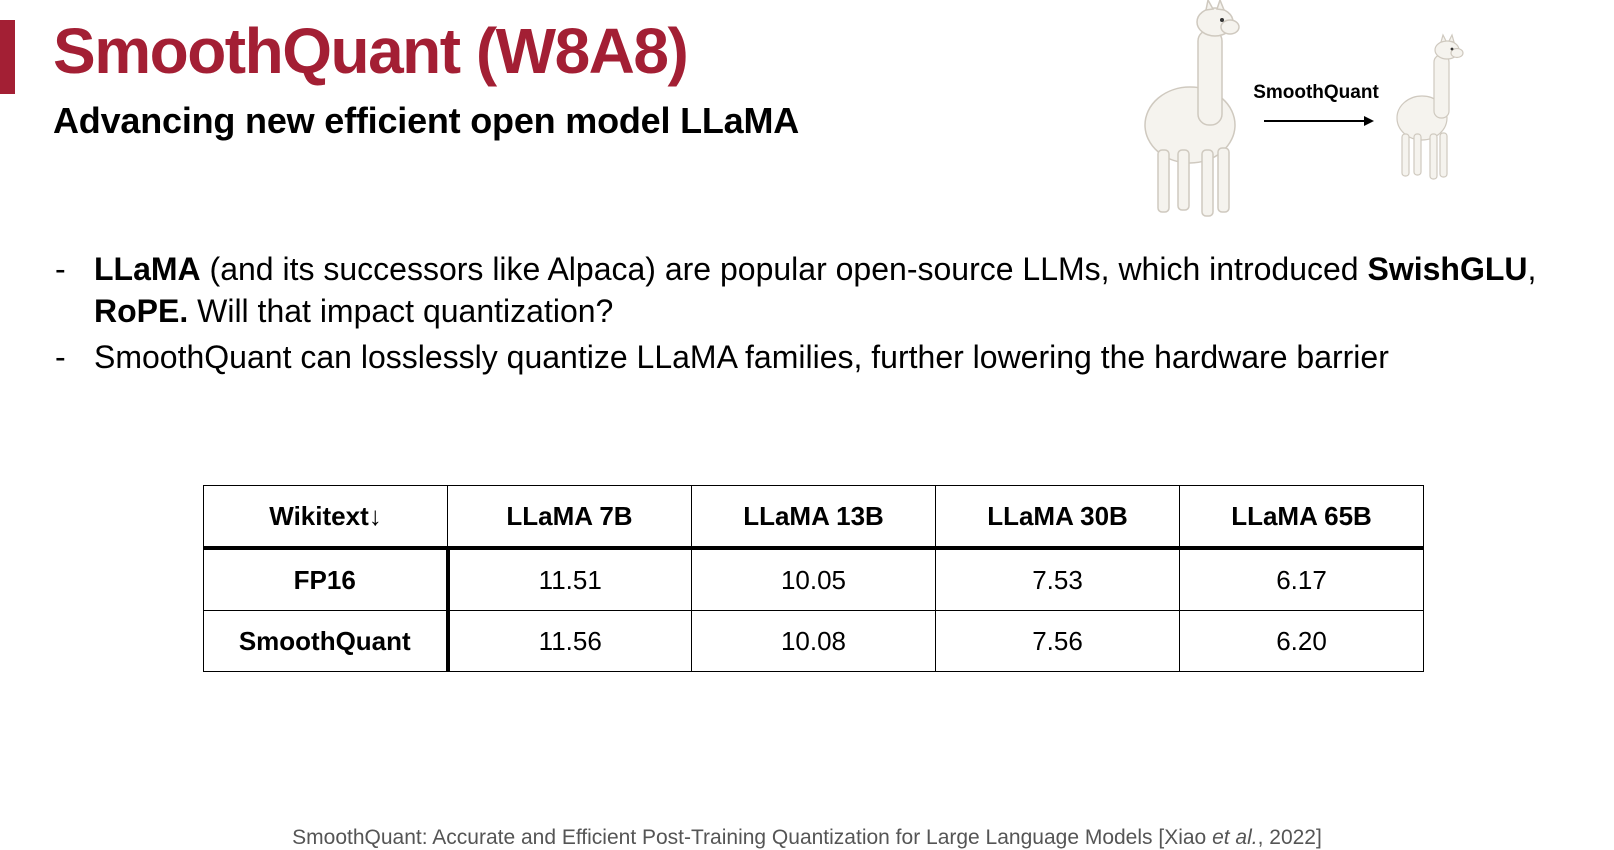 This screenshot has height=850, width=1614. Describe the element at coordinates (1316, 92) in the screenshot. I see `arrow-label: SmoothQuant` at that location.